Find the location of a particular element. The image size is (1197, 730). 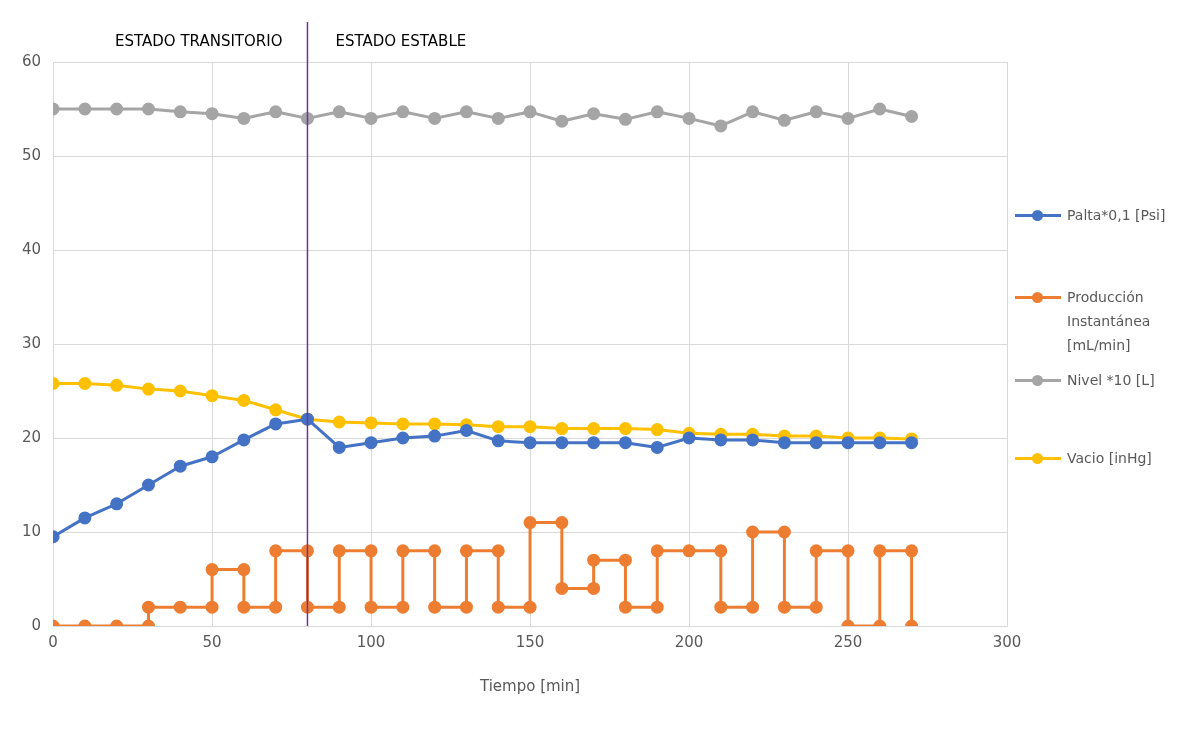

x-tick-label: 150 is located at coordinates (530, 641).